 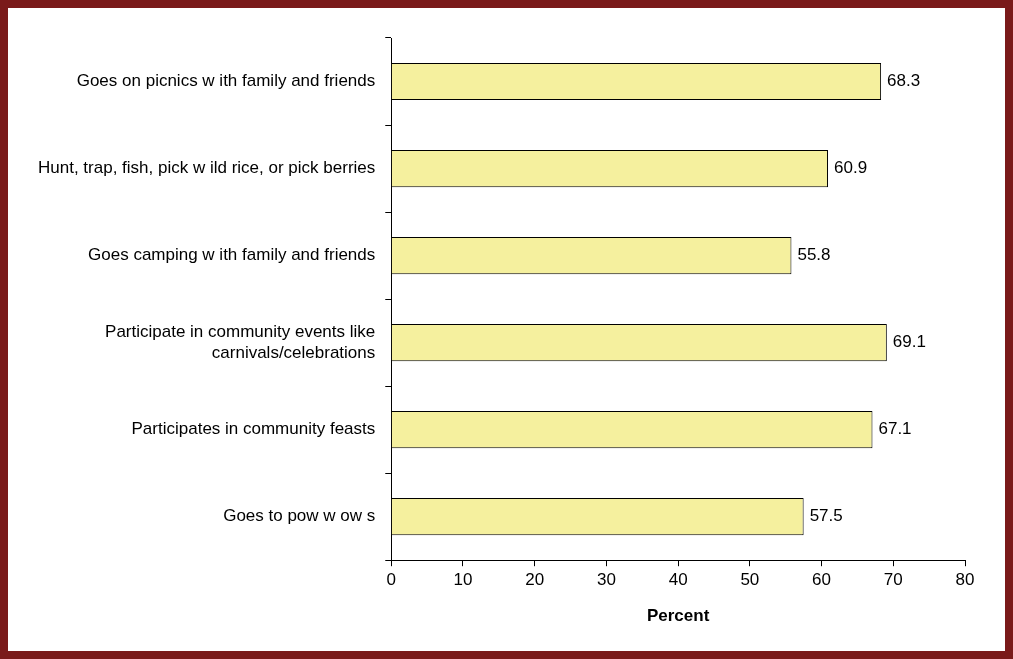 What do you see at coordinates (232, 255) in the screenshot?
I see `y-tick-label: Goes camping w ith family and friends` at bounding box center [232, 255].